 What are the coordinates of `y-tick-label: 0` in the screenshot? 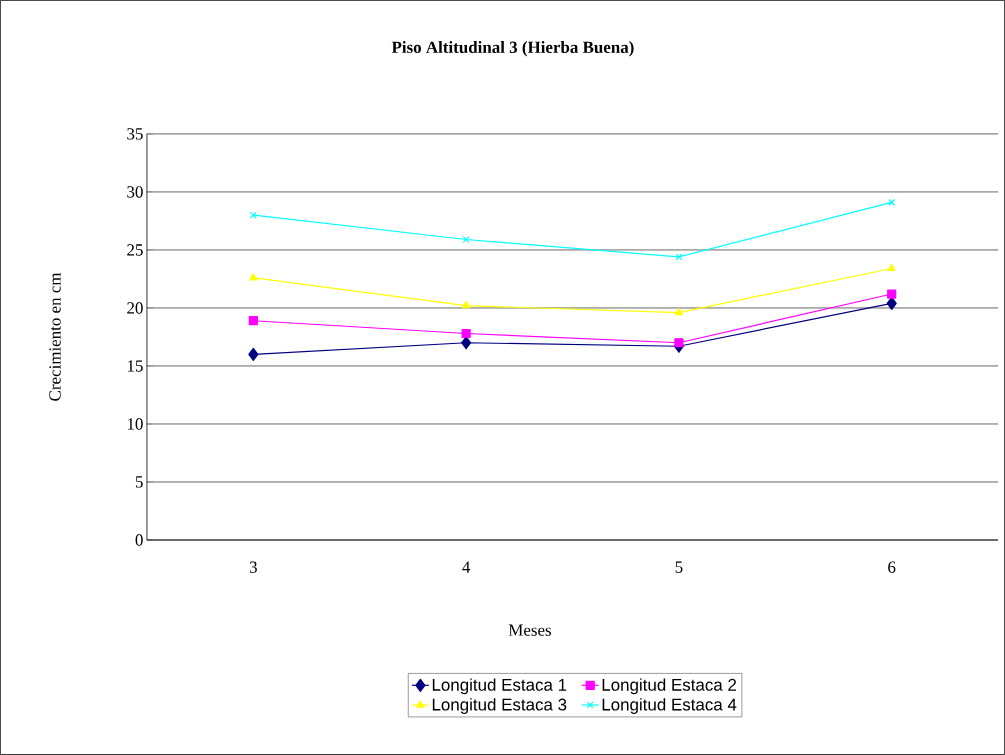 It's located at (139, 540).